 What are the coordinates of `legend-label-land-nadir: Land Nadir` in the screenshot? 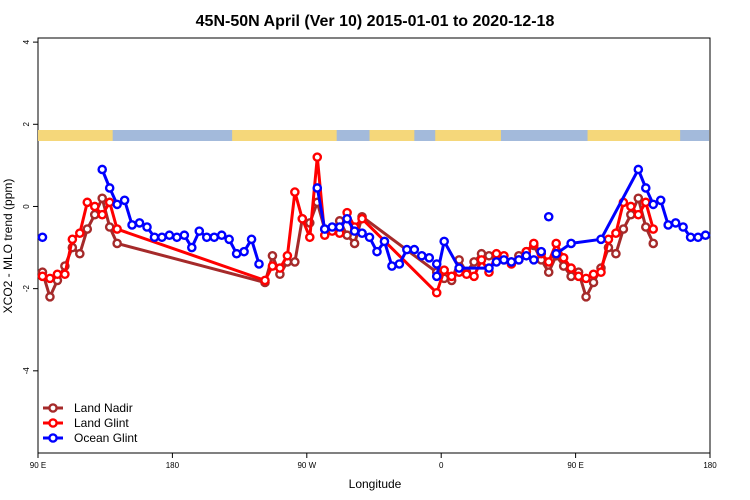 It's located at (103, 408).